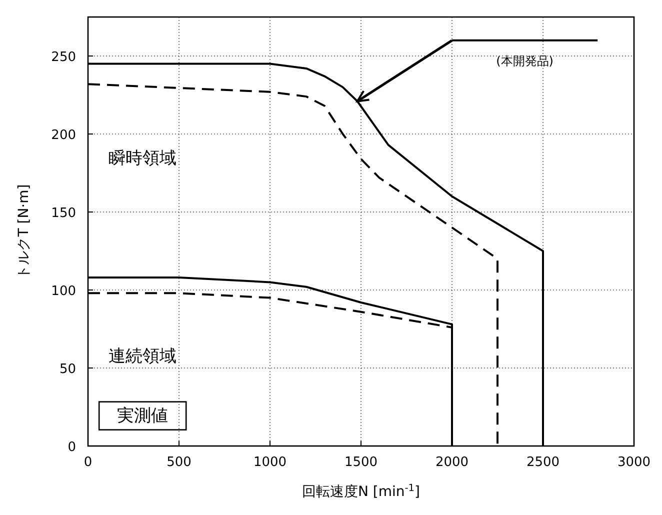 The height and width of the screenshot is (515, 662). I want to click on x-tick-label: 3000, so click(634, 462).